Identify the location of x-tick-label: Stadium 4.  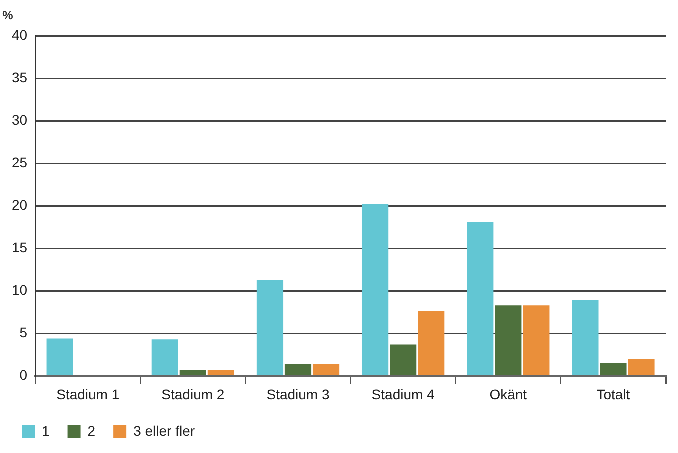
(404, 394).